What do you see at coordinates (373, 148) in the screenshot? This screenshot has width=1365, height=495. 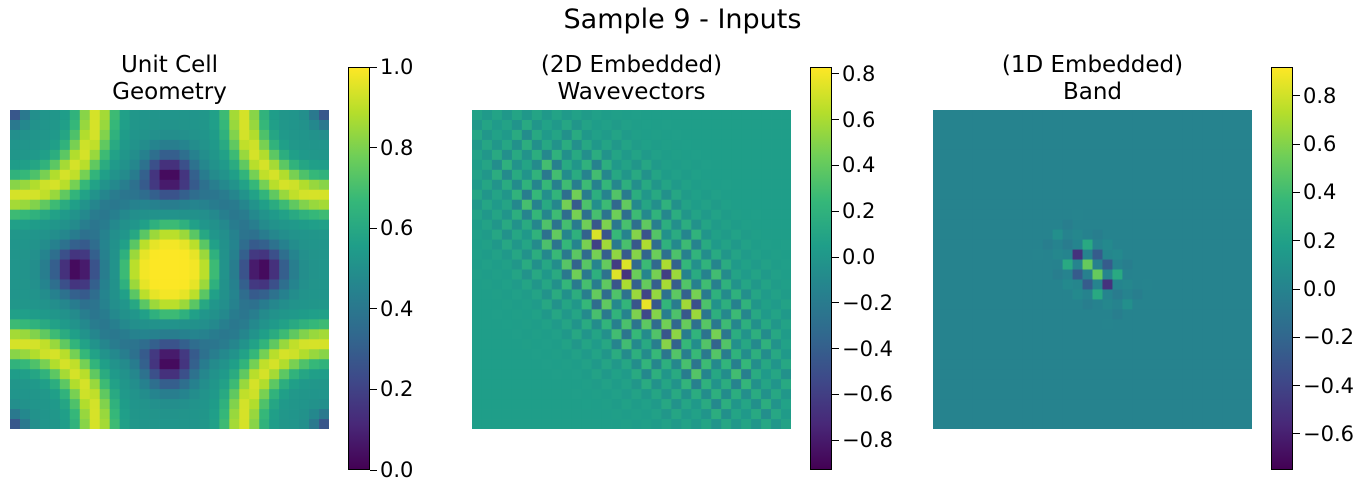 I see `colorbar-tick` at bounding box center [373, 148].